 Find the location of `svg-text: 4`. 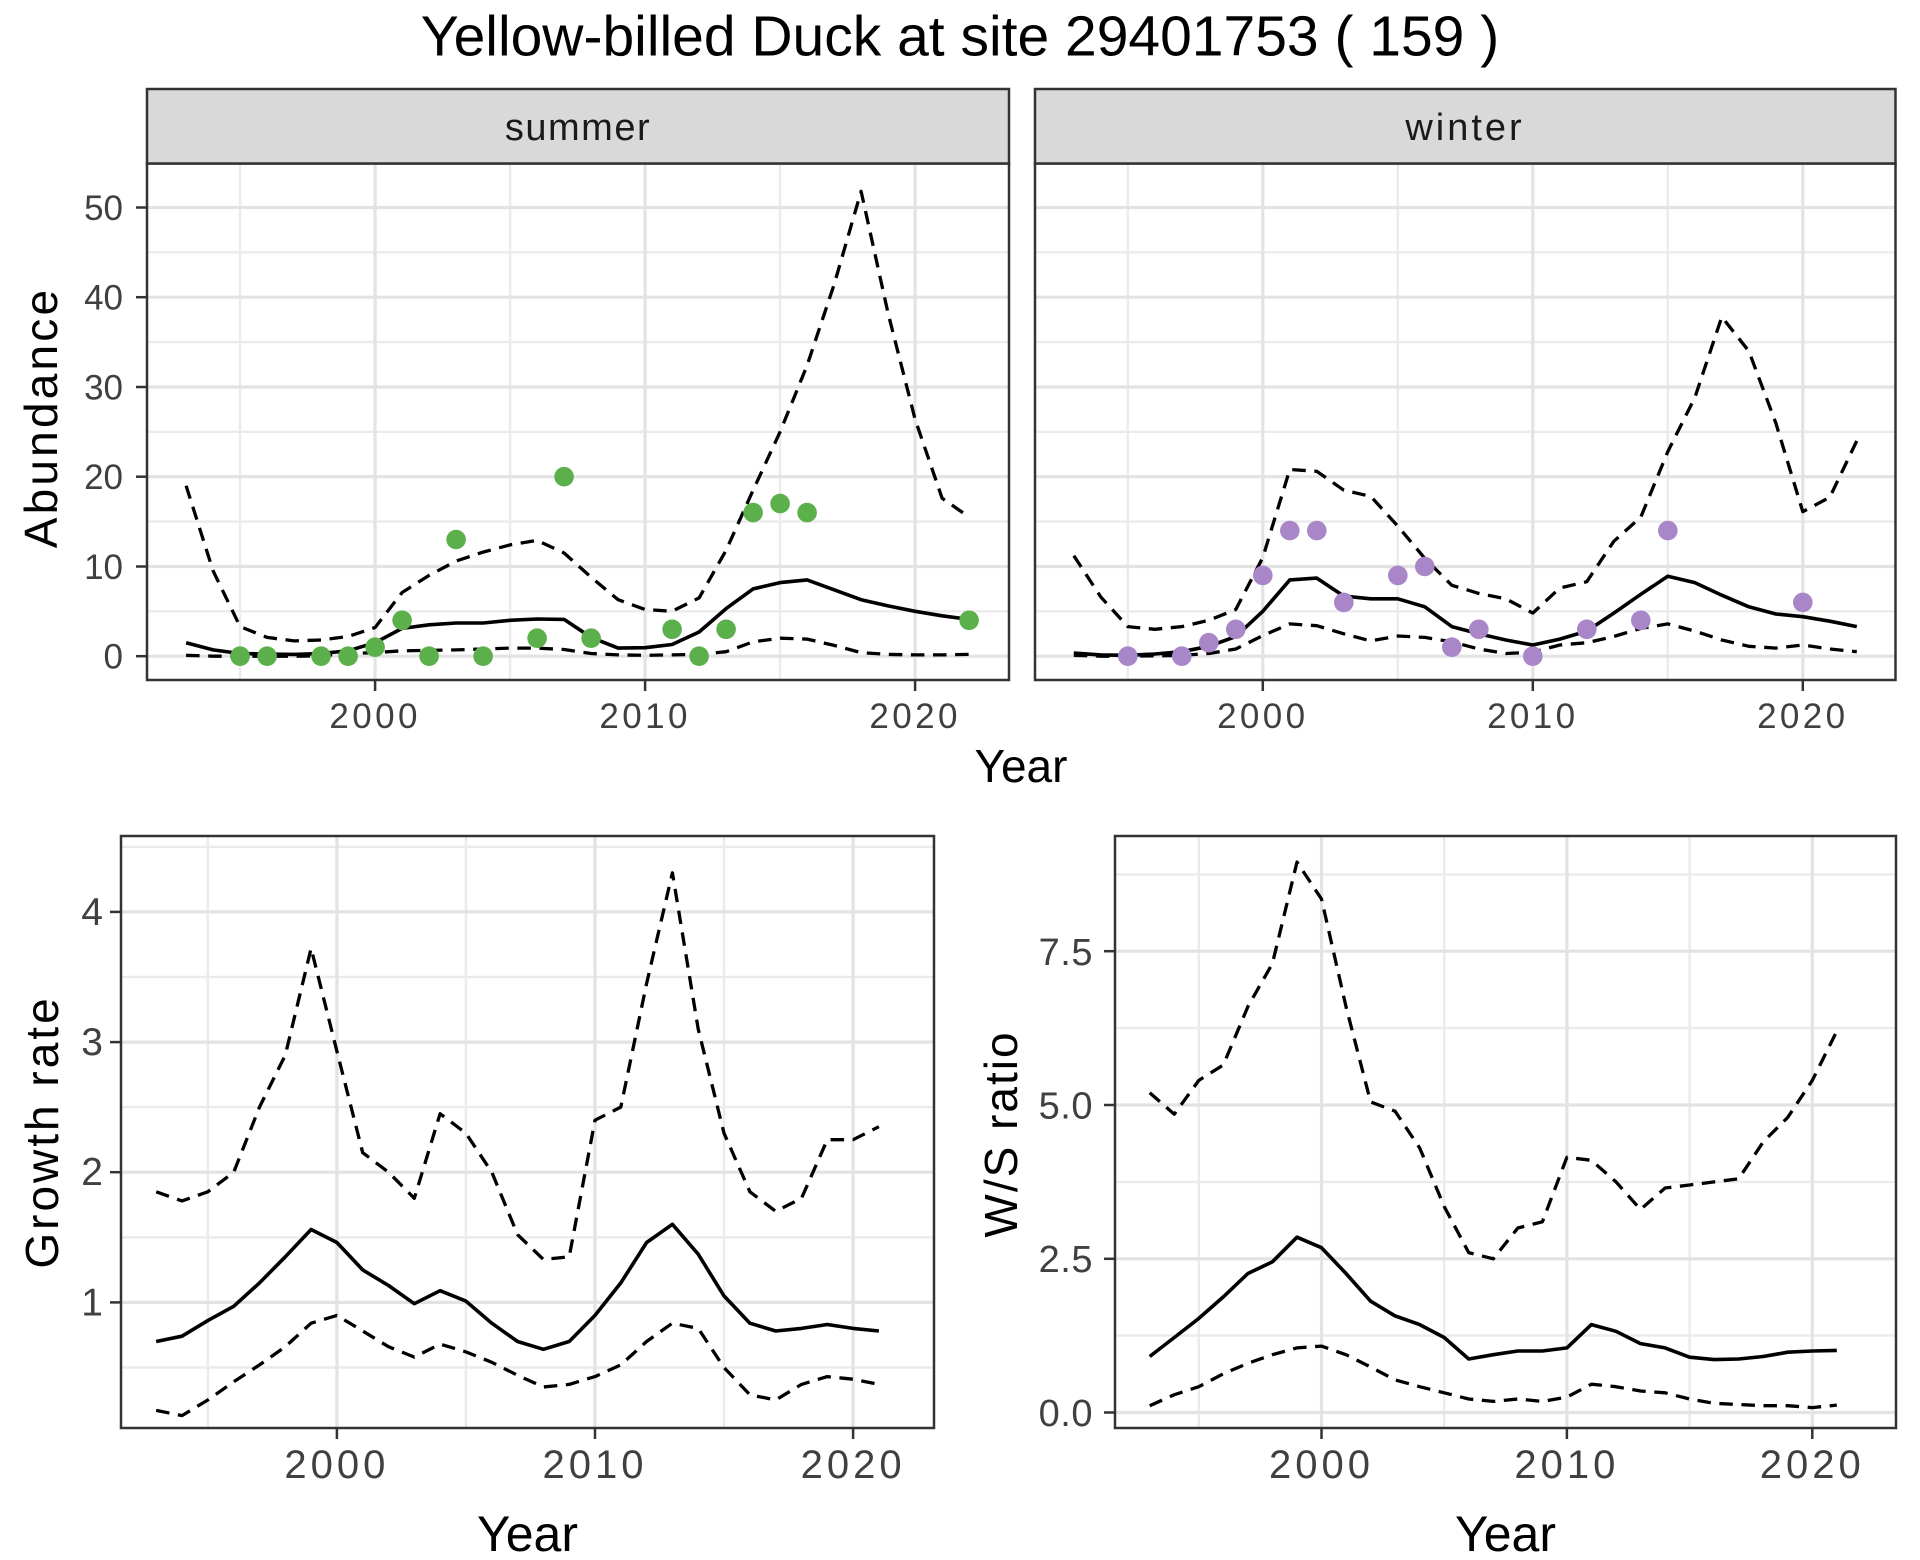

svg-text: 4 is located at coordinates (92, 912).